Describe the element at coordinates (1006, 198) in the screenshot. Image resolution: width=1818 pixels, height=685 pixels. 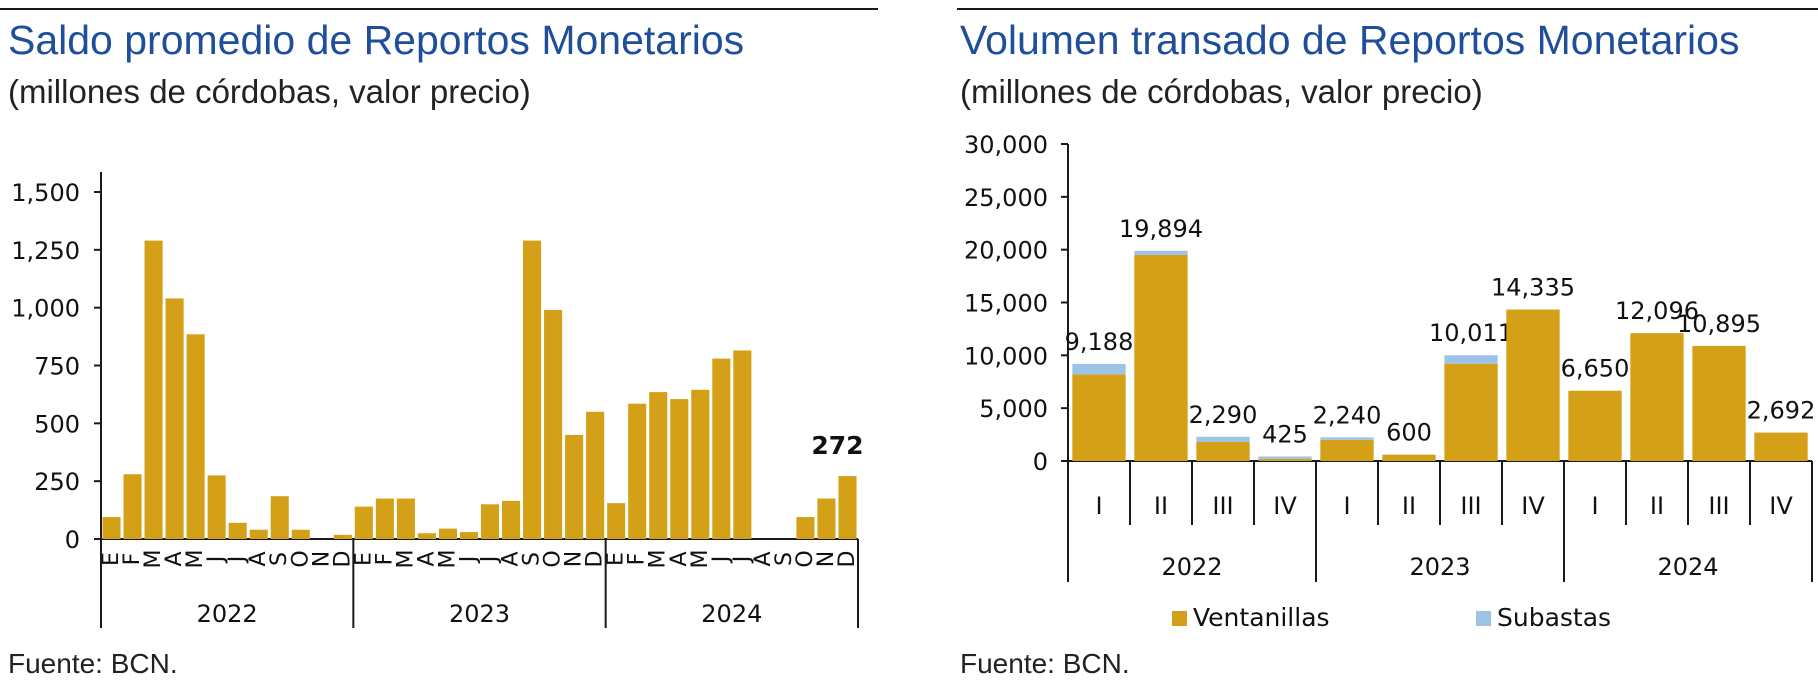
I see `right-y-tick-label: 25,000` at that location.